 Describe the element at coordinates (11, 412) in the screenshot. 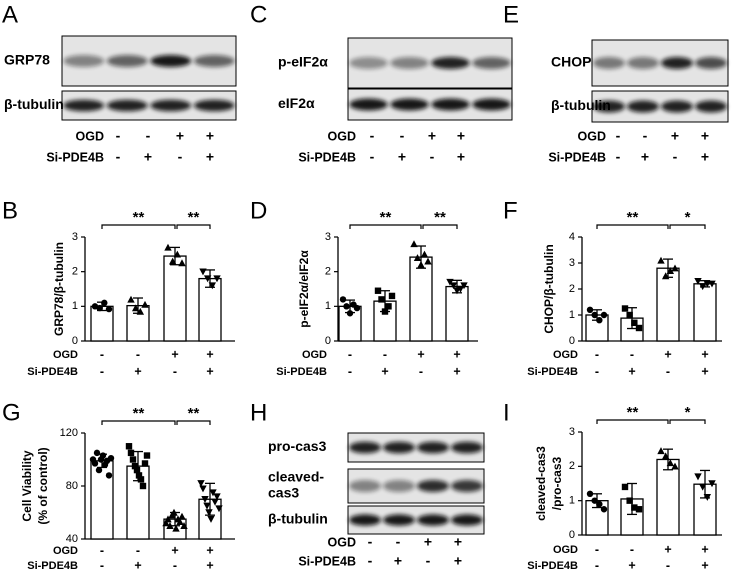

I see `panel-letter: G` at that location.